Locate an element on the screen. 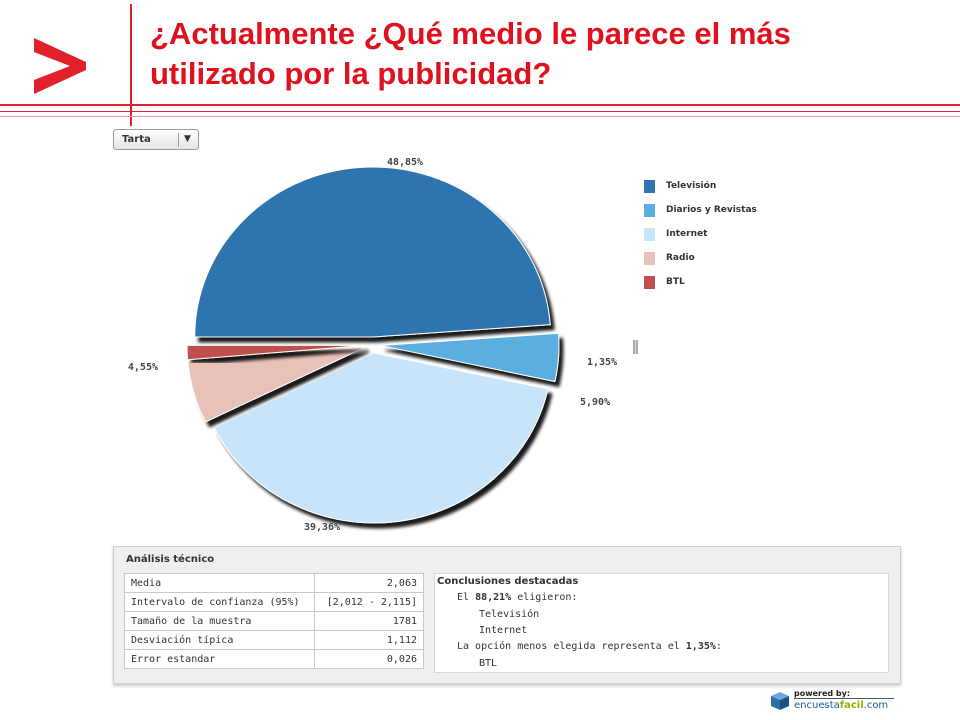 The width and height of the screenshot is (960, 720). conclusion-item: Internet is located at coordinates (503, 630).